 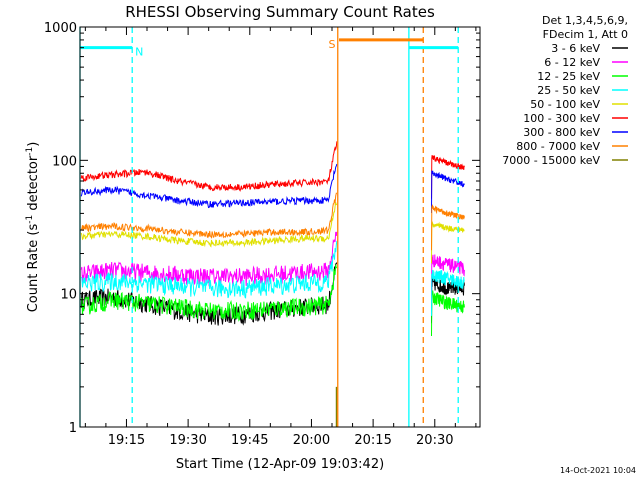 What do you see at coordinates (280, 12) in the screenshot?
I see `chart-title: RHESSI Observing Summary Count Rates` at bounding box center [280, 12].